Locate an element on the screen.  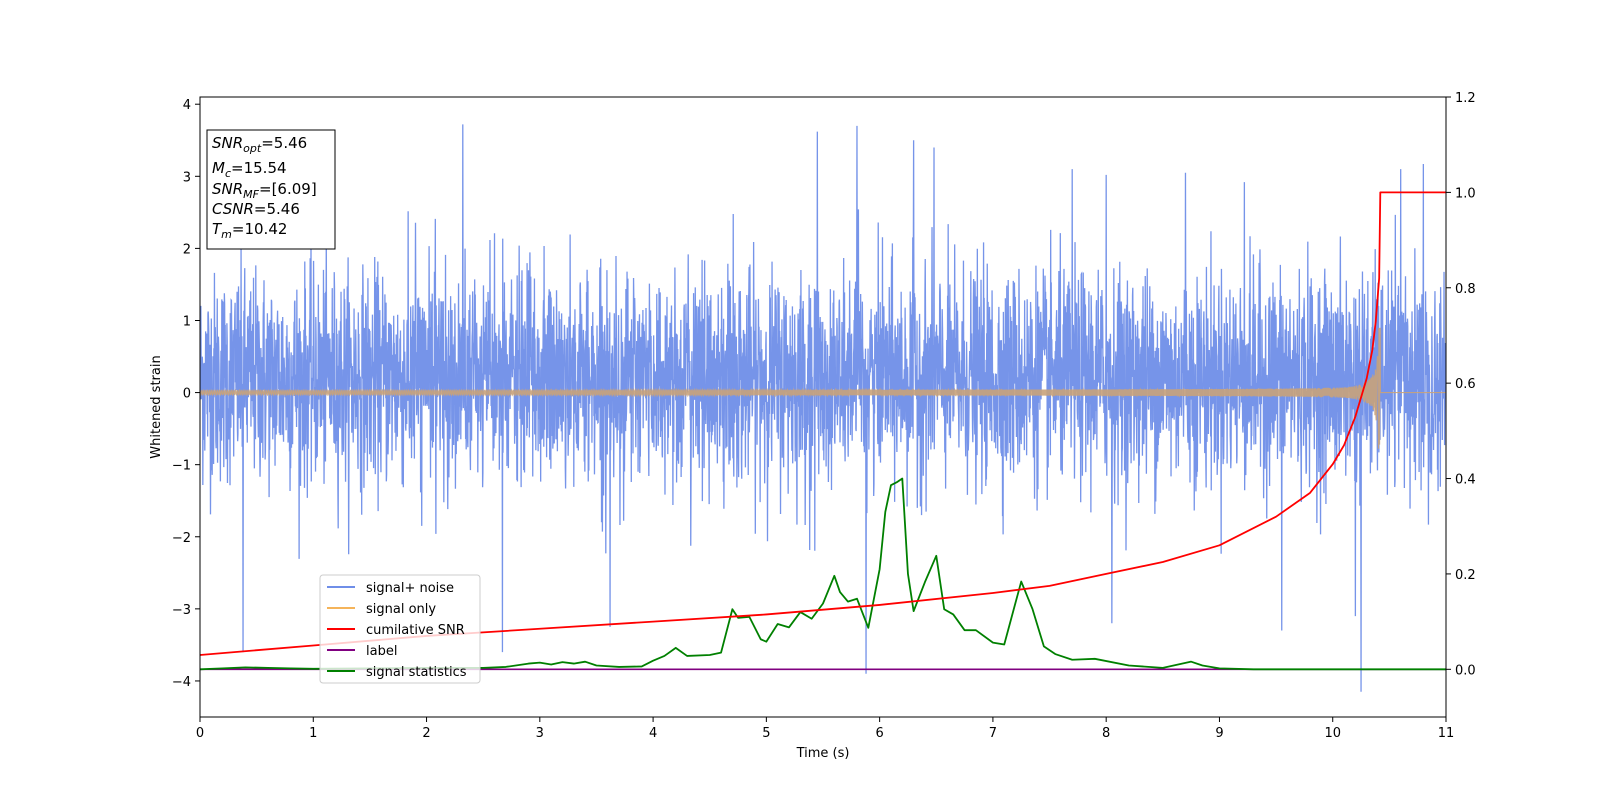
x-tick-label: 8 is located at coordinates (1106, 733).